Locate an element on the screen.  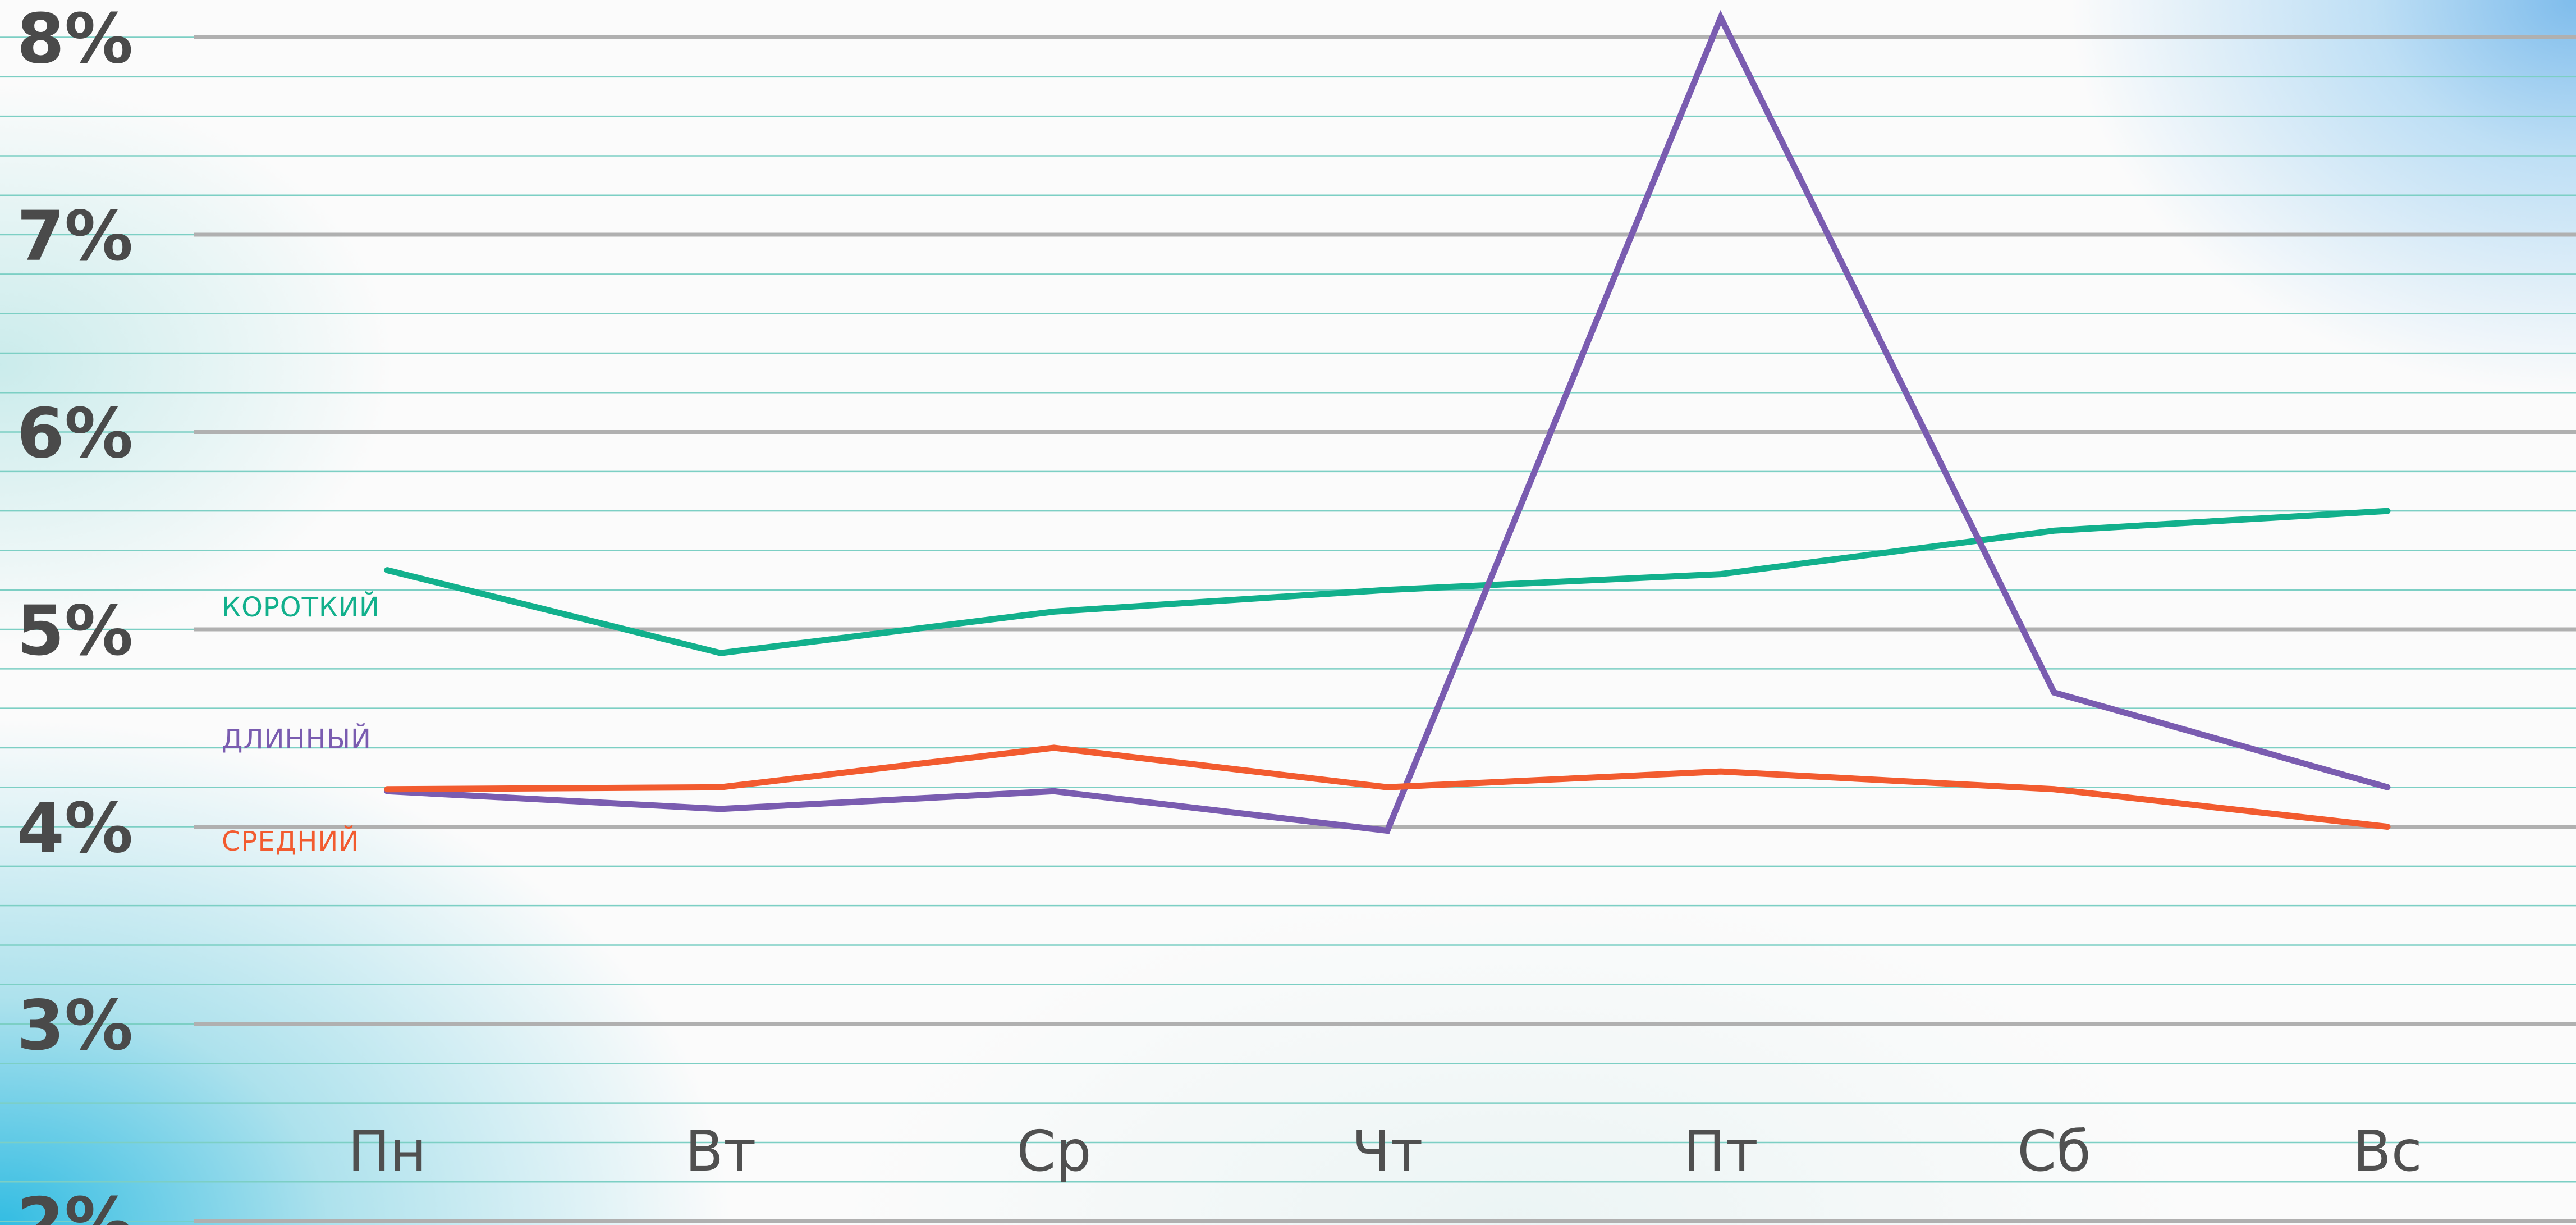
y-axis: 2% 3% 4% 5% 6% 7% 8% is located at coordinates (75, 612).